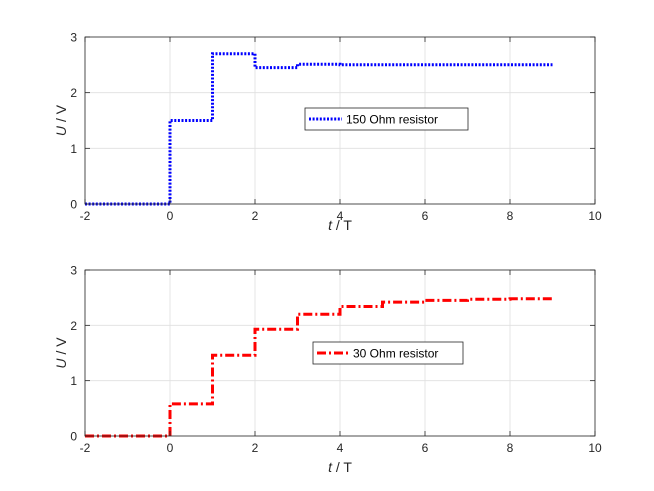 The width and height of the screenshot is (654, 491). Describe the element at coordinates (395, 354) in the screenshot. I see `legend-label: 30 Ohm resistor` at that location.